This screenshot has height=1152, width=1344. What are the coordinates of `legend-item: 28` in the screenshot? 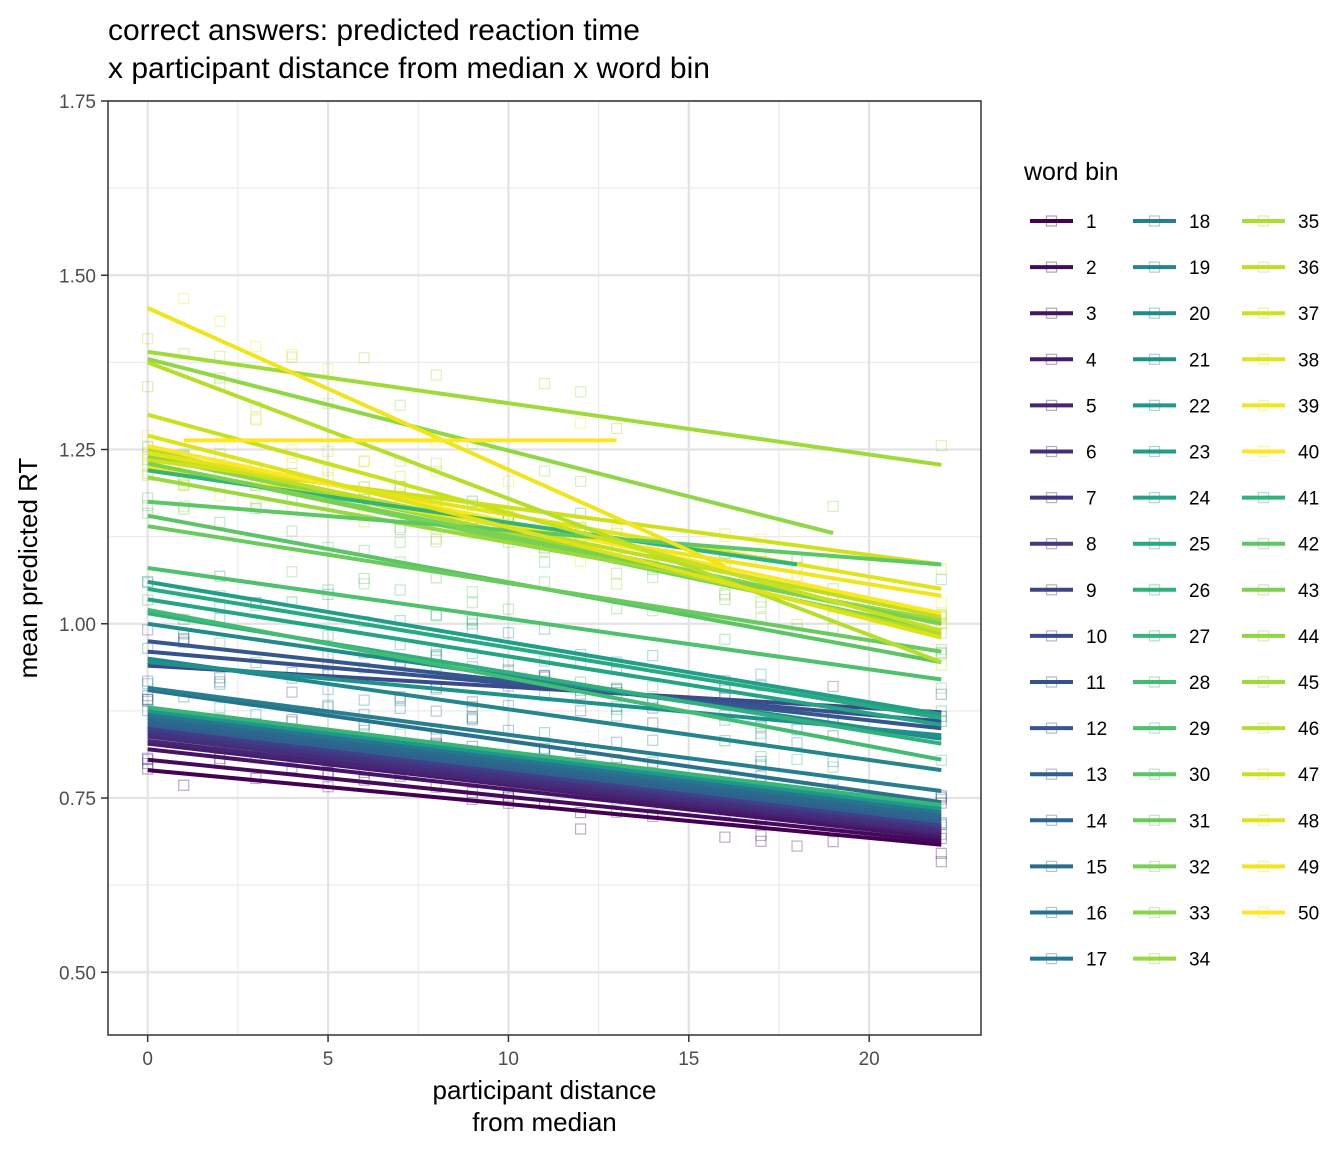 It's located at (1171, 683).